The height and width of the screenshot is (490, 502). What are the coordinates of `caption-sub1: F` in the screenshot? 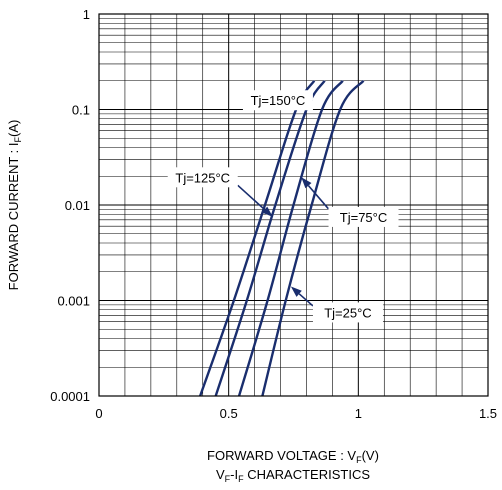 It's located at (228, 479).